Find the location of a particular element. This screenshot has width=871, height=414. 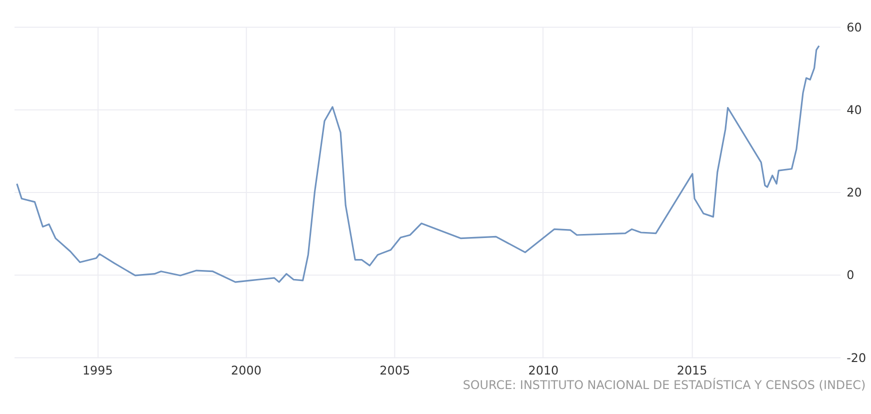

x-tick-label: 2010 is located at coordinates (543, 371).